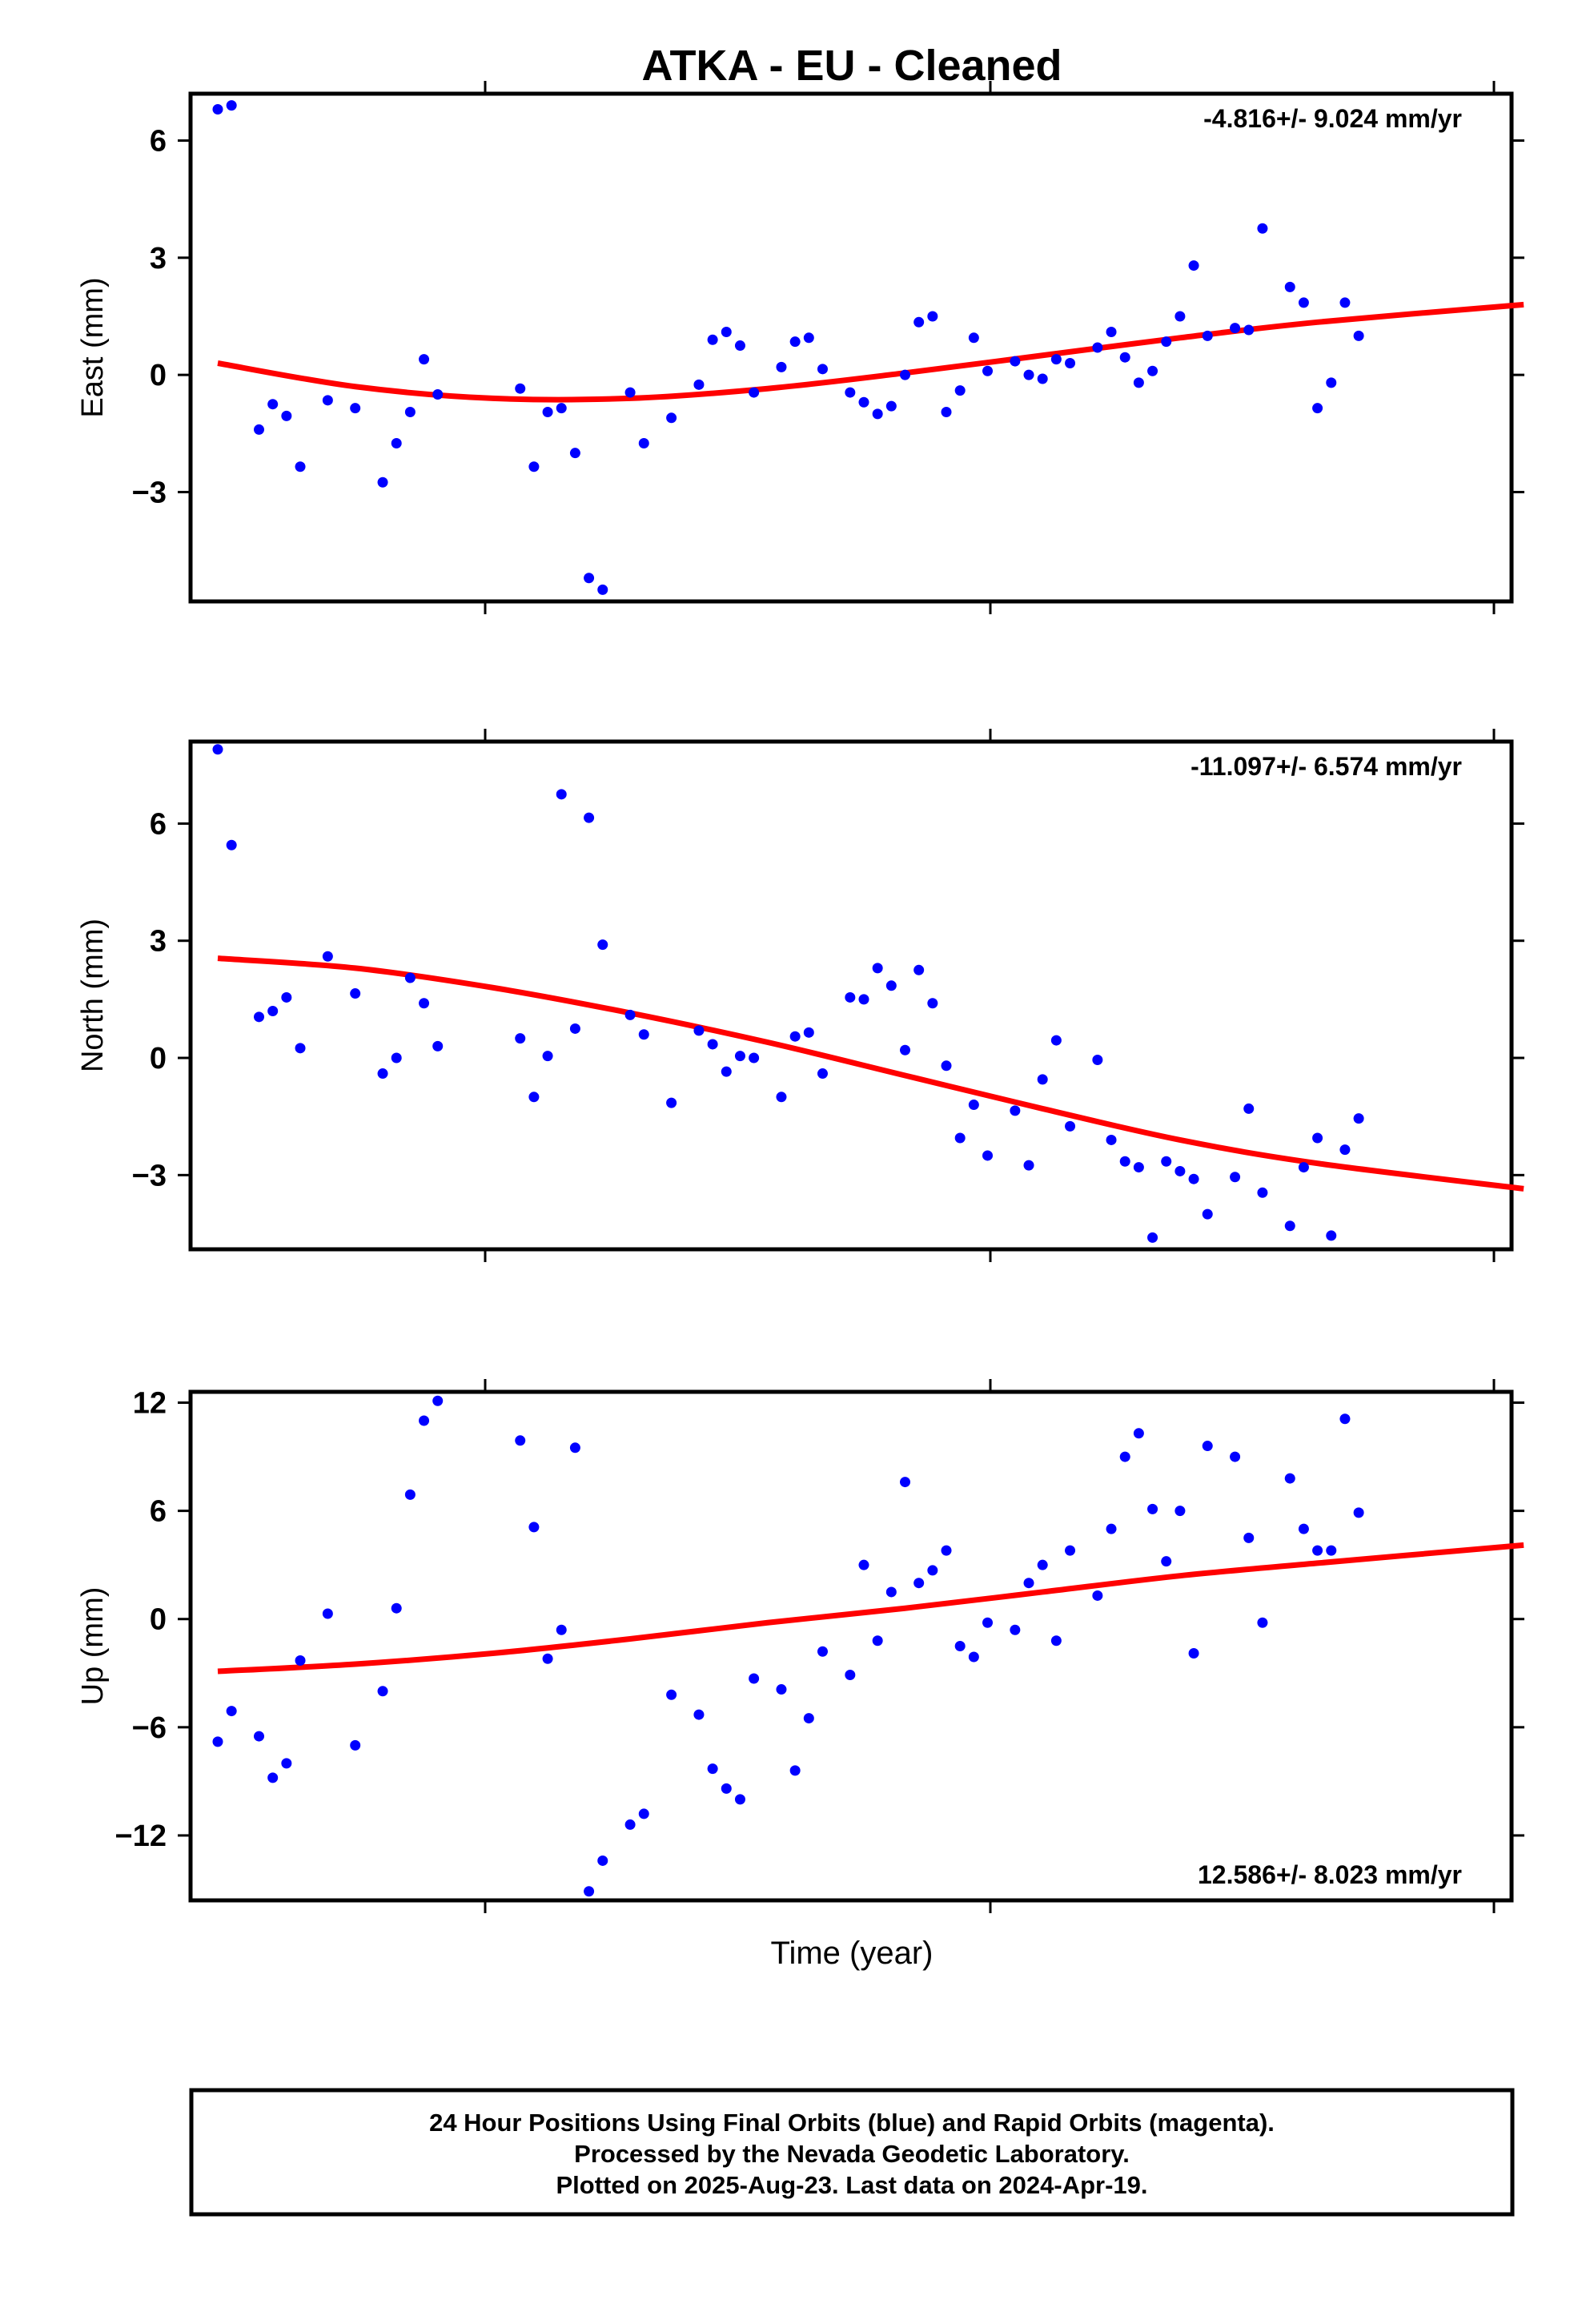  I want to click on up-ytick-label: 12, so click(150, 1404).